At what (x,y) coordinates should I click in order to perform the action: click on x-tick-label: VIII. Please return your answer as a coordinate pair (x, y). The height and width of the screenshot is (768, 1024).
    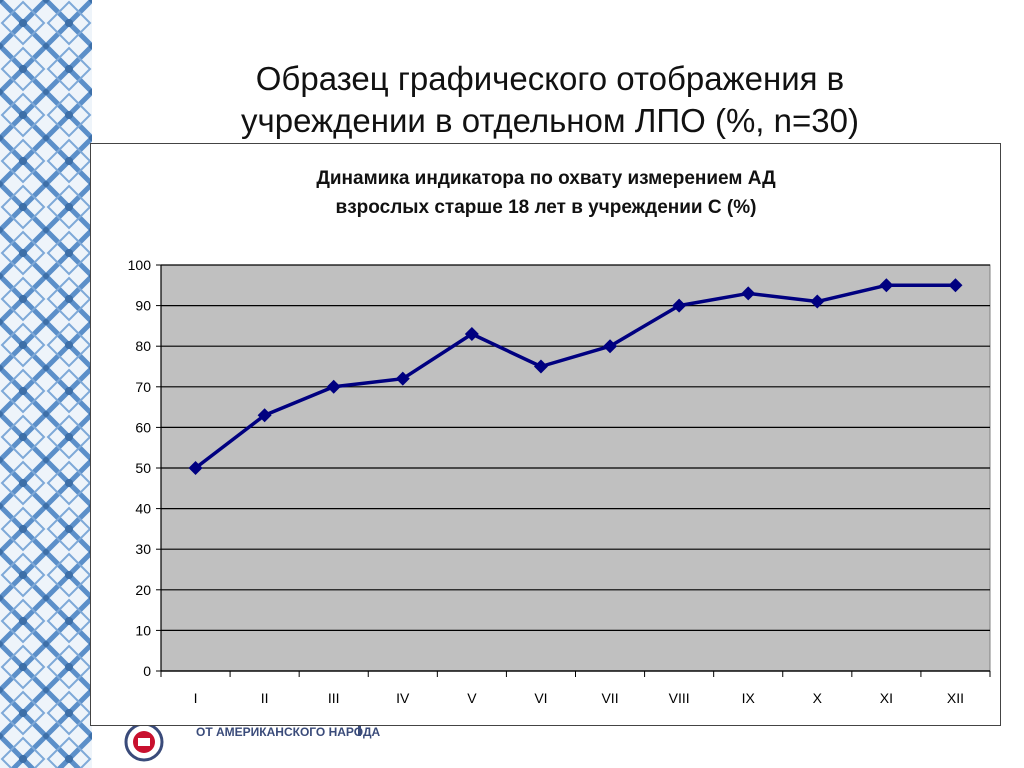
    Looking at the image, I should click on (679, 698).